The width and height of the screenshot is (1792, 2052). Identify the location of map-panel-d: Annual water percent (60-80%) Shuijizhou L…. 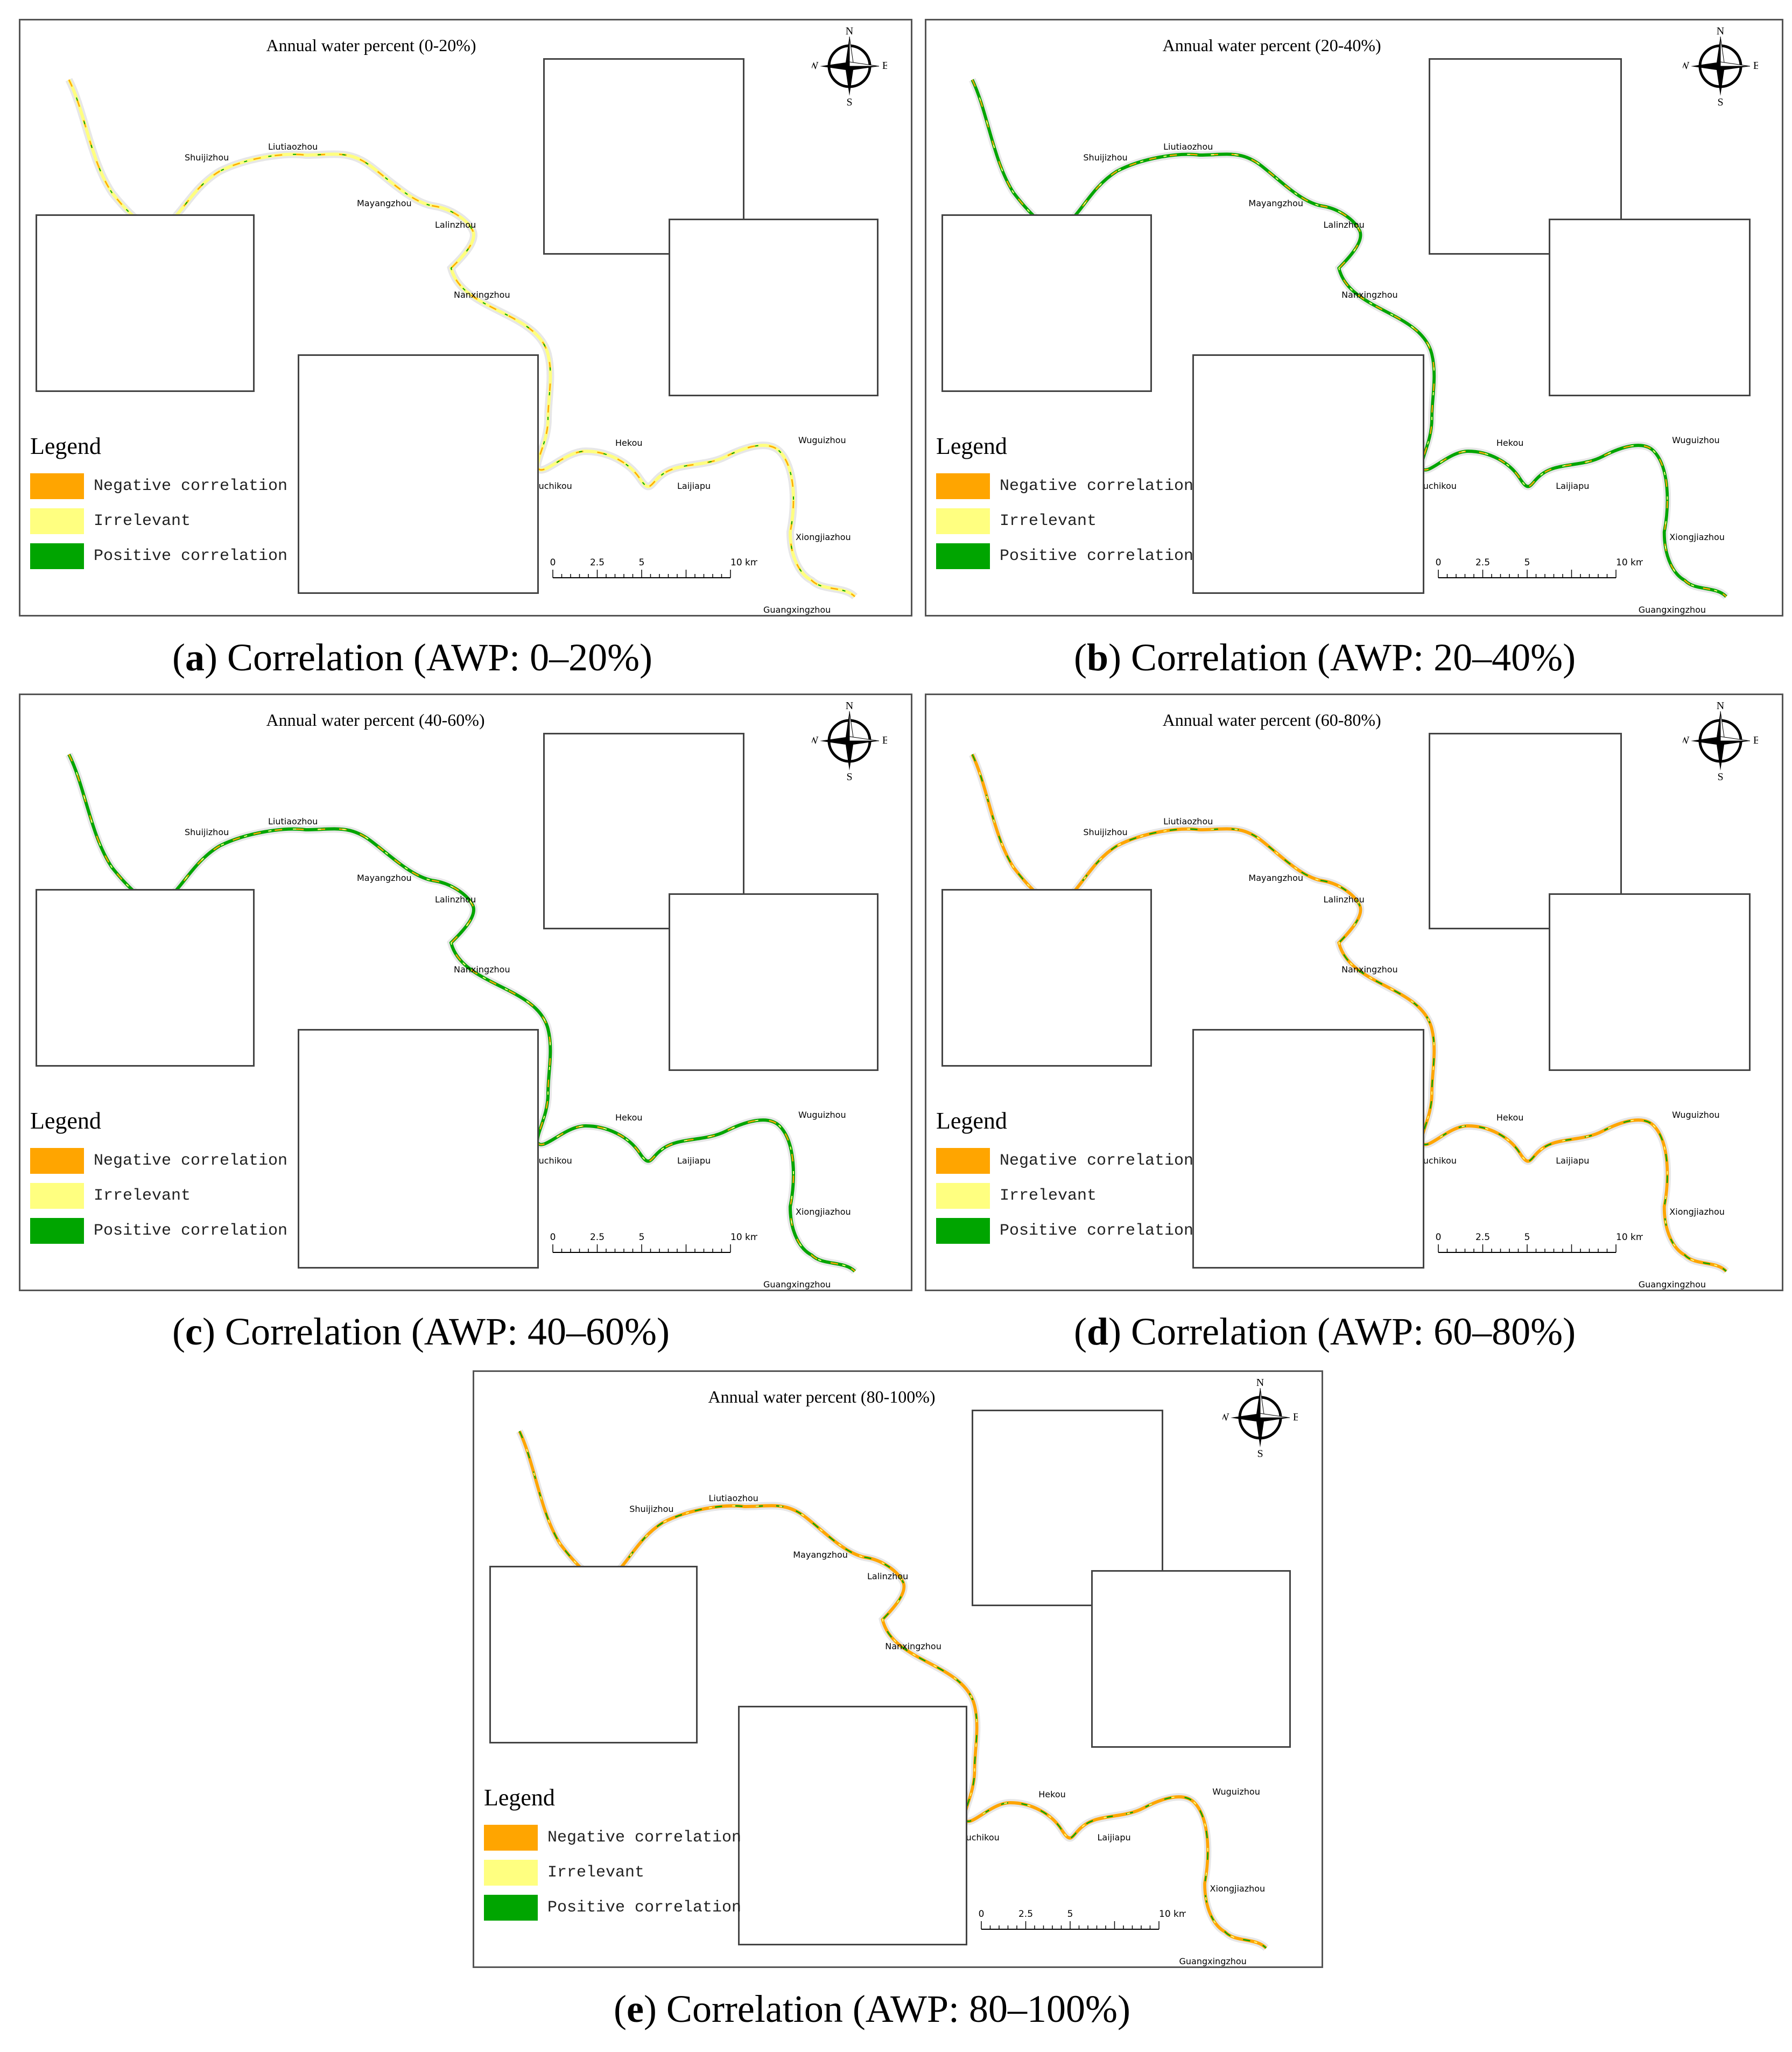
(1354, 992).